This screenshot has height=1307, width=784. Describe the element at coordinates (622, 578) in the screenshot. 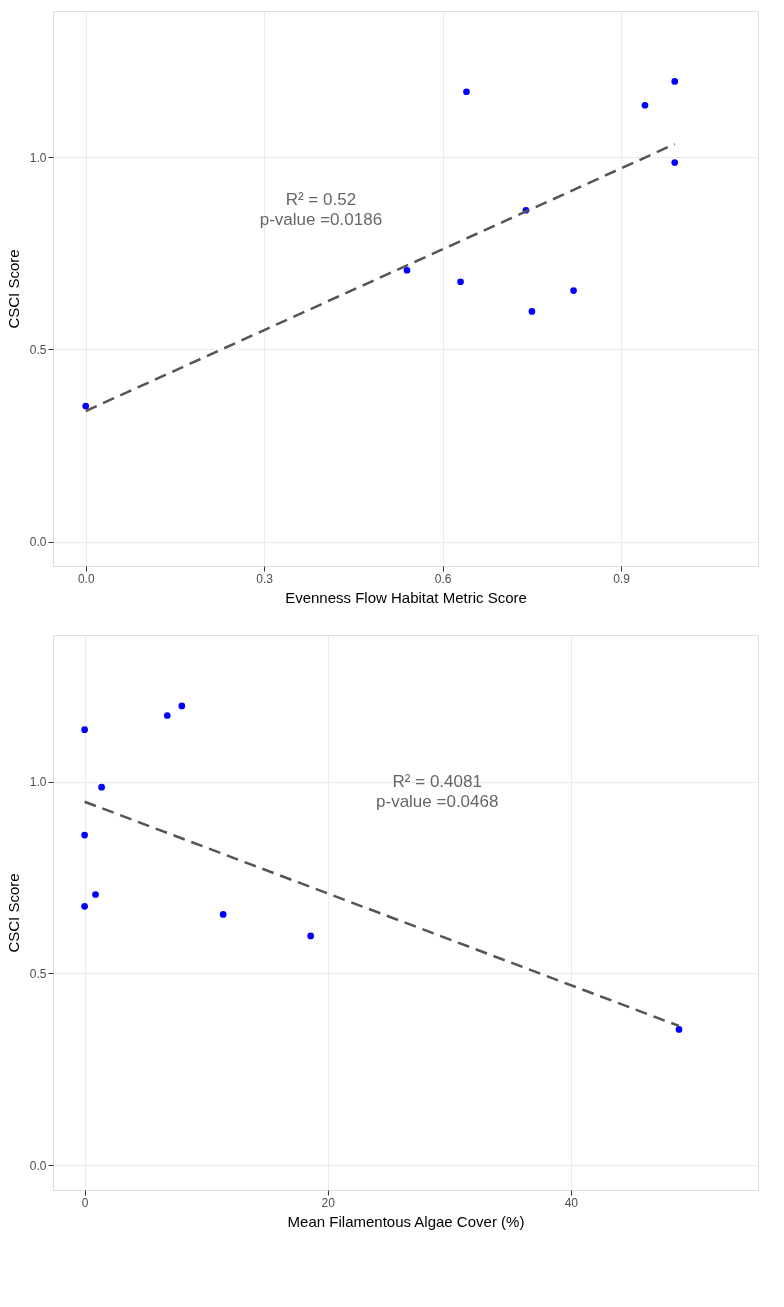

I see `x-tick-label: 0.9` at that location.